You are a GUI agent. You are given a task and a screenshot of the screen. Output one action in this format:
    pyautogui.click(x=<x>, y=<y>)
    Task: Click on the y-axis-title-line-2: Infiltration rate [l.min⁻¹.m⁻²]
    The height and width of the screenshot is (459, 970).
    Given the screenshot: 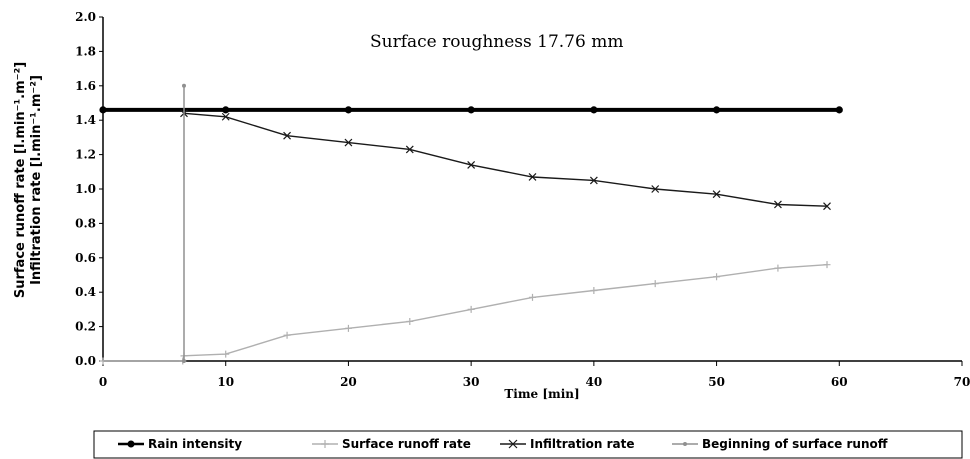 What is the action you would take?
    pyautogui.click(x=36, y=180)
    